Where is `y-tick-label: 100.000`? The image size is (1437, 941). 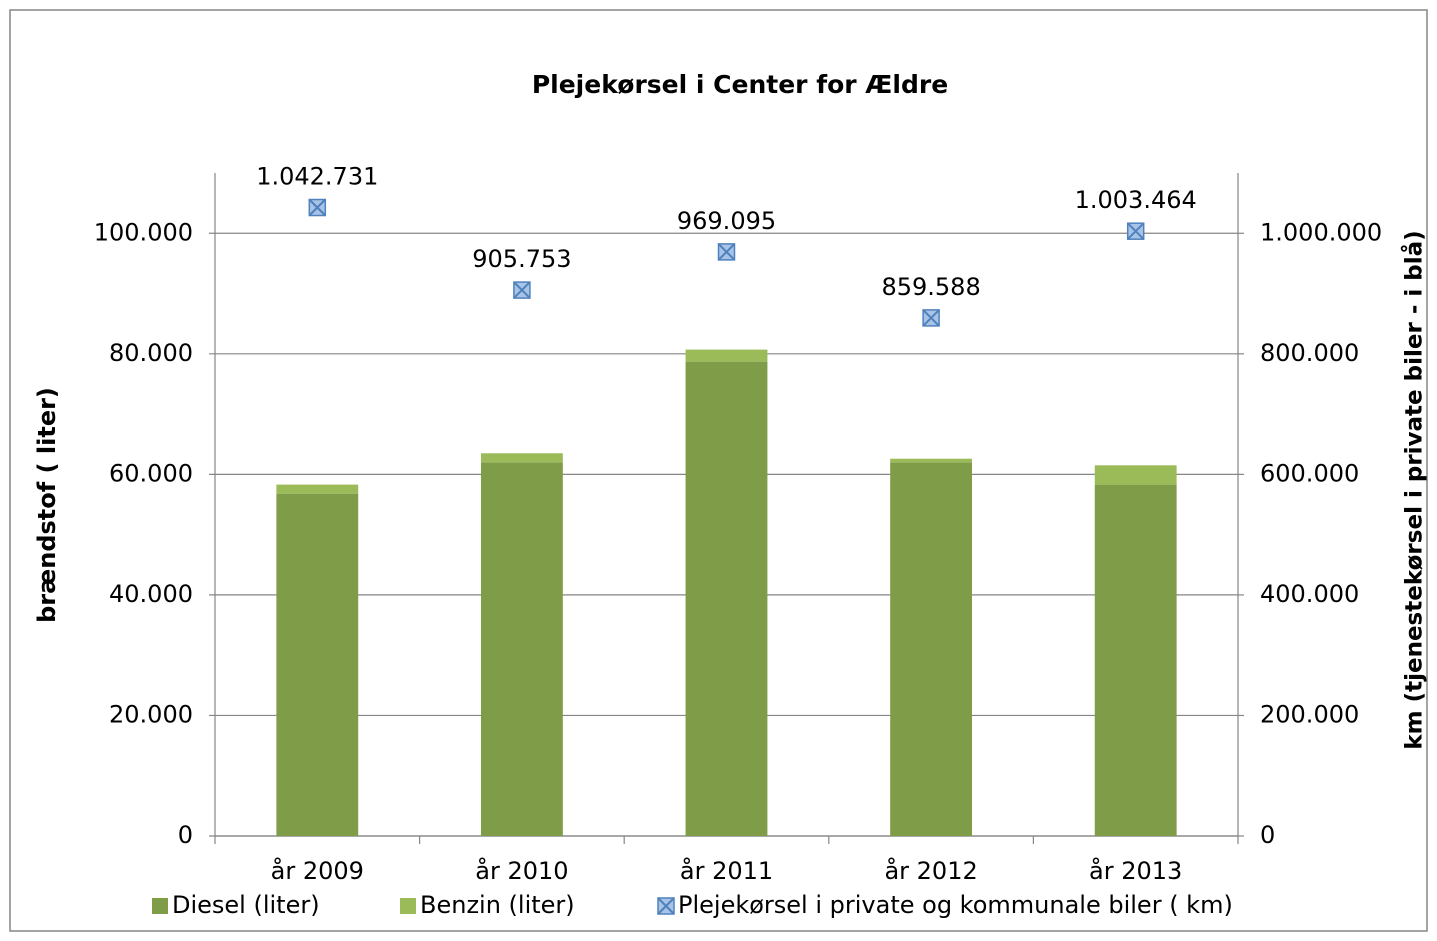 y-tick-label: 100.000 is located at coordinates (143, 232).